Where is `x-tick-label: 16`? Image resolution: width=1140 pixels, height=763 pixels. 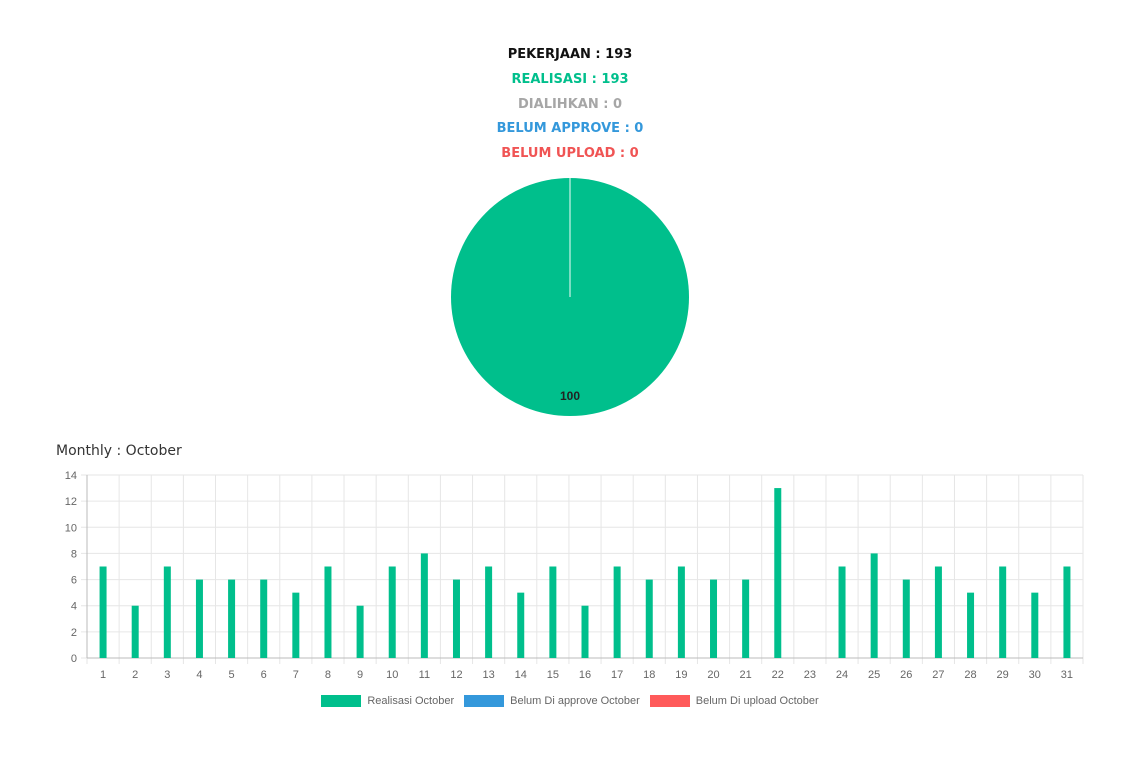
x-tick-label: 16 is located at coordinates (585, 675).